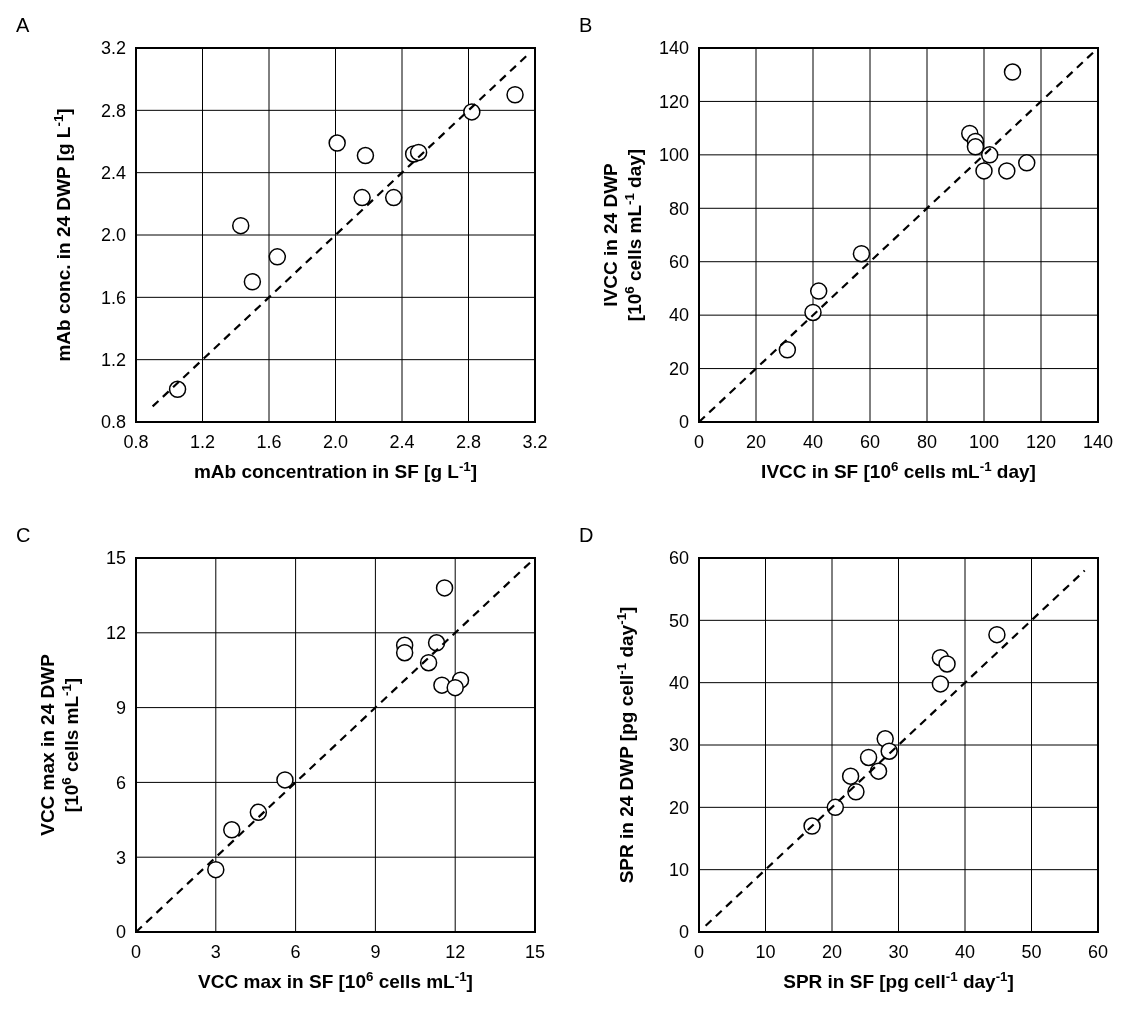 The image size is (1126, 1021). I want to click on x-tick-label: 100, so click(984, 442).